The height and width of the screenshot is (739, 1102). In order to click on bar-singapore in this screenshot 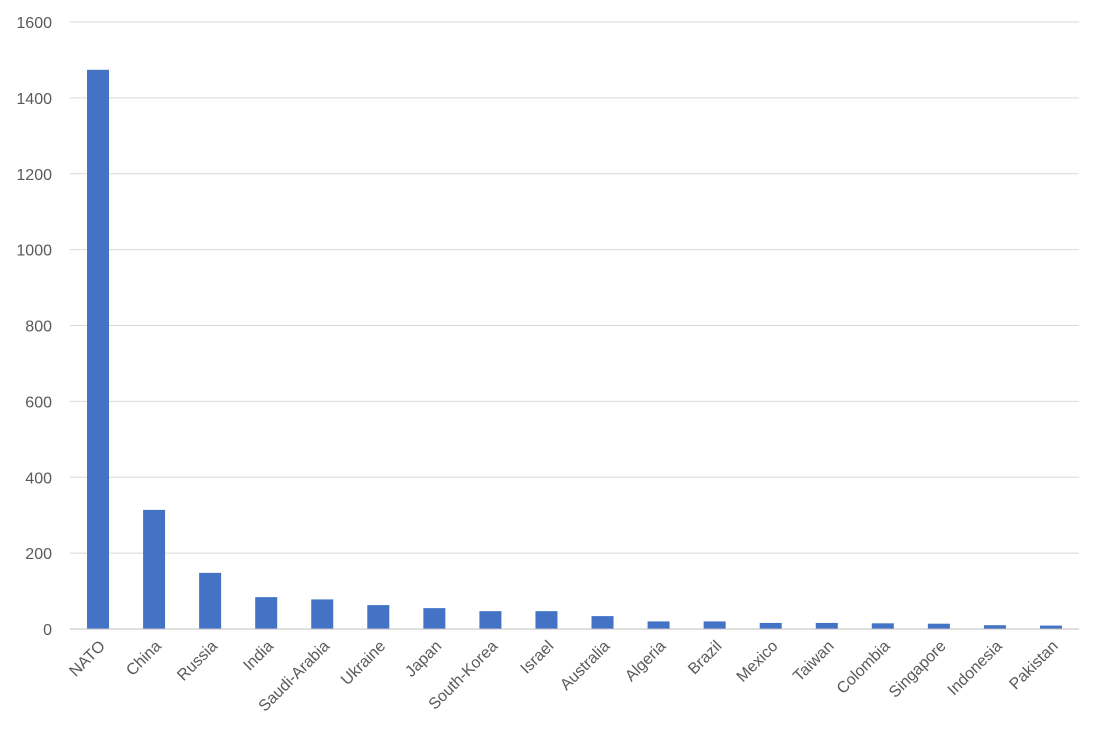, I will do `click(938, 626)`.